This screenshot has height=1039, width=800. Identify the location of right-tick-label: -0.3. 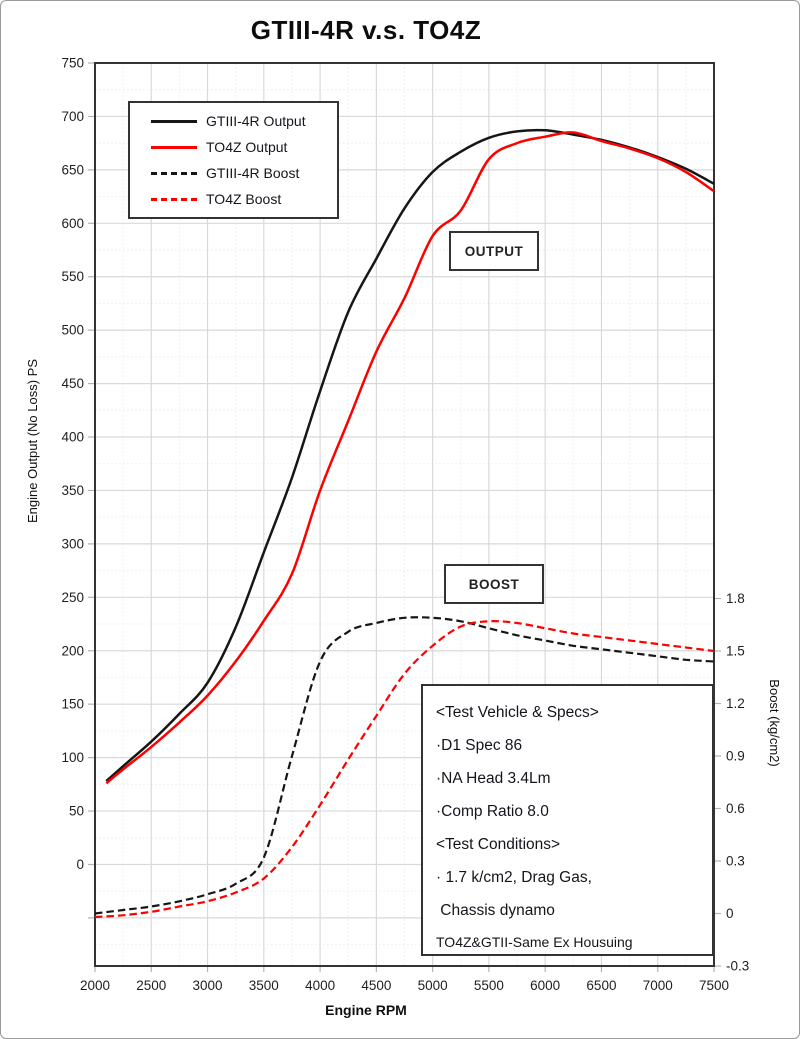
(737, 966).